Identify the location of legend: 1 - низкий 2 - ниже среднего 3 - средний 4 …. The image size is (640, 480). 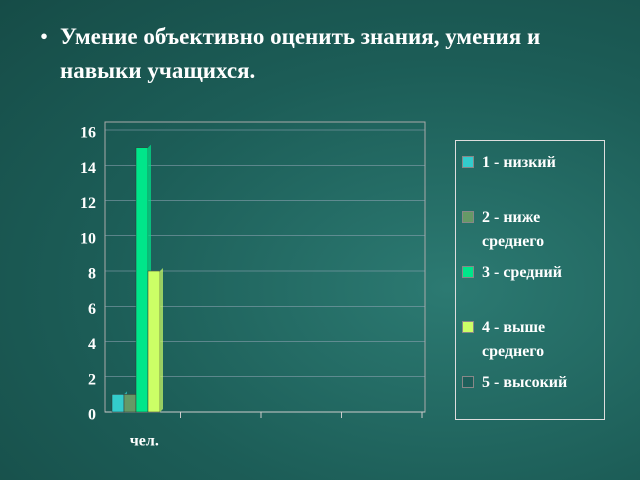
(530, 280).